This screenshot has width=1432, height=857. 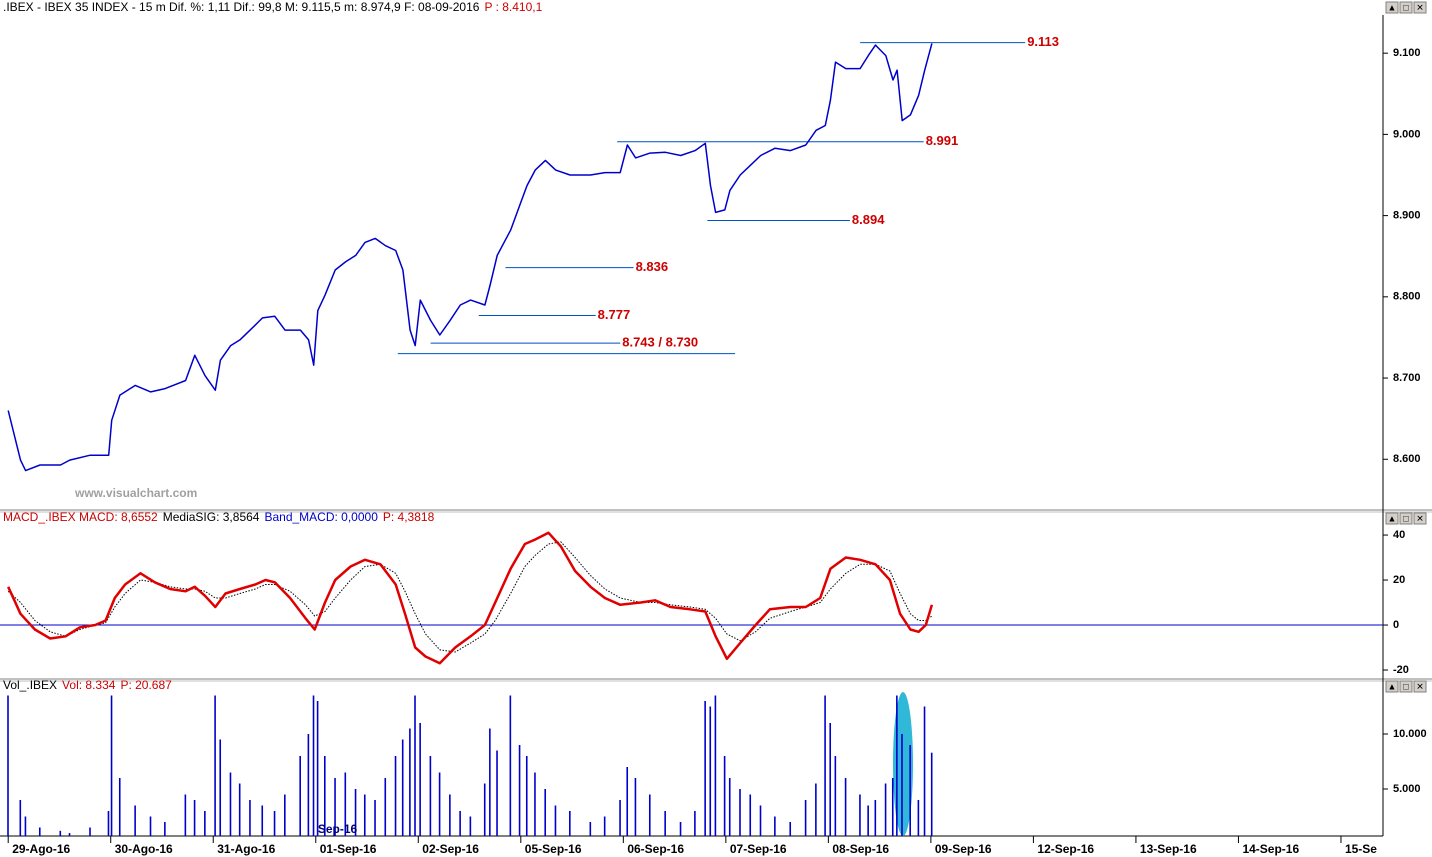 I want to click on x-tick-label: 01-Sep-16, so click(x=348, y=849).